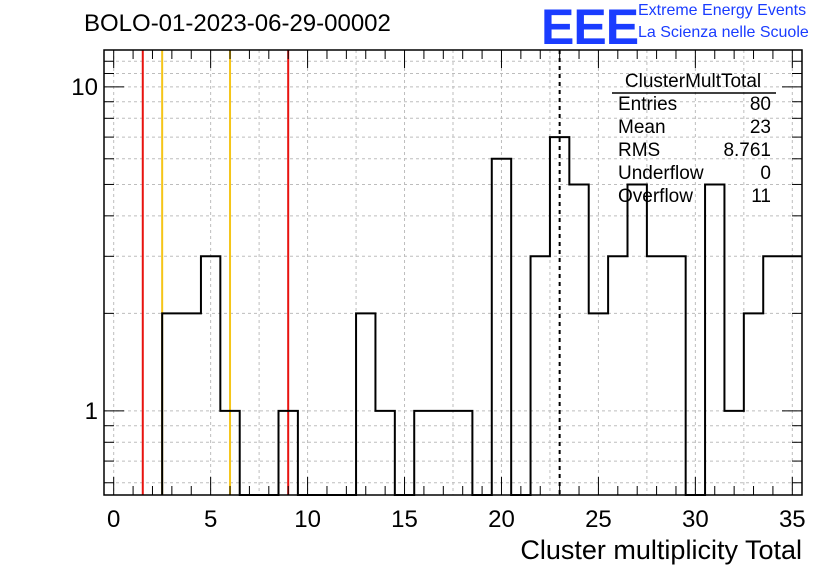  I want to click on stats-label: Overflow, so click(655, 196).